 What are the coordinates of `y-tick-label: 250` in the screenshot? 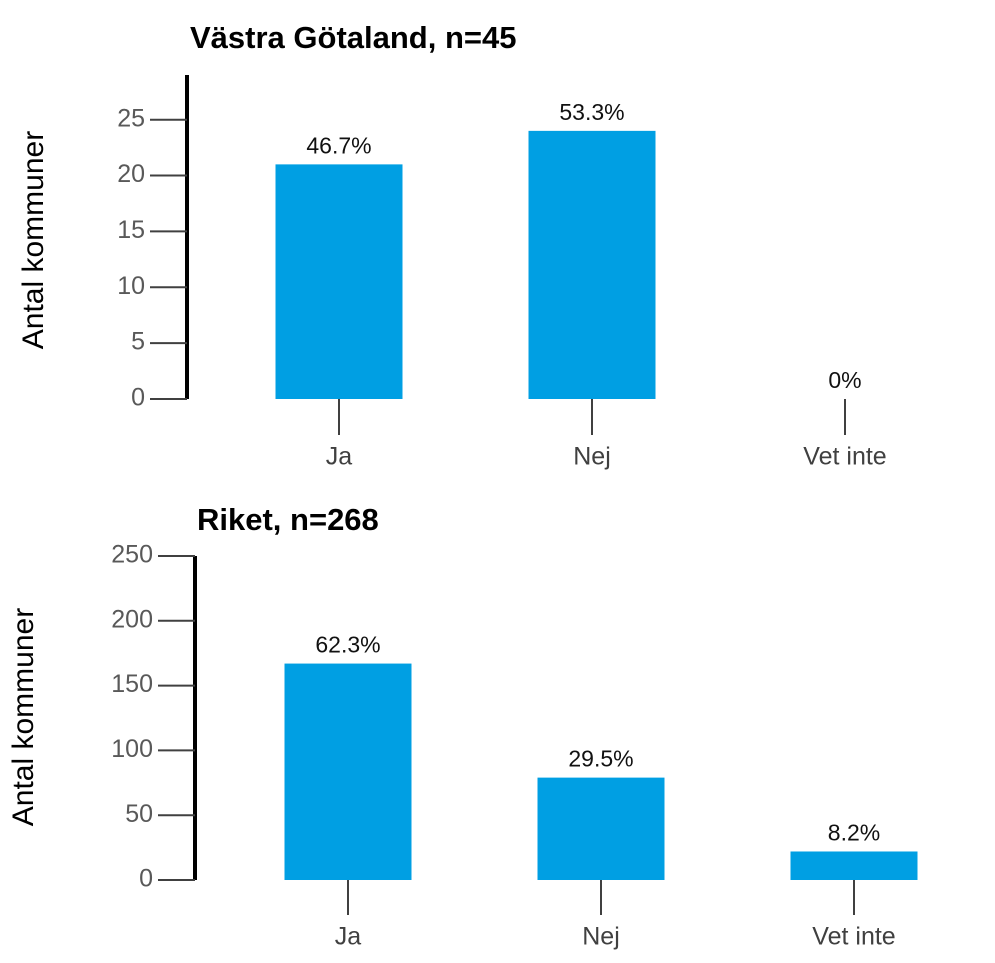 It's located at (132, 555).